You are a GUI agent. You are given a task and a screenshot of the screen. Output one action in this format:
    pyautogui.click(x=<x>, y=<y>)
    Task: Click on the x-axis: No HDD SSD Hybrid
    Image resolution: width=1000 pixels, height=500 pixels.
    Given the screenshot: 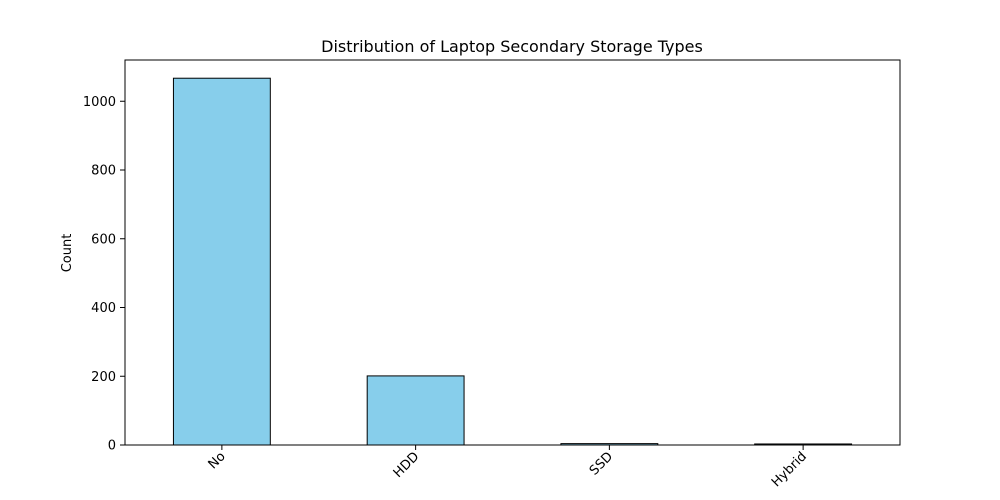 What is the action you would take?
    pyautogui.click(x=508, y=467)
    